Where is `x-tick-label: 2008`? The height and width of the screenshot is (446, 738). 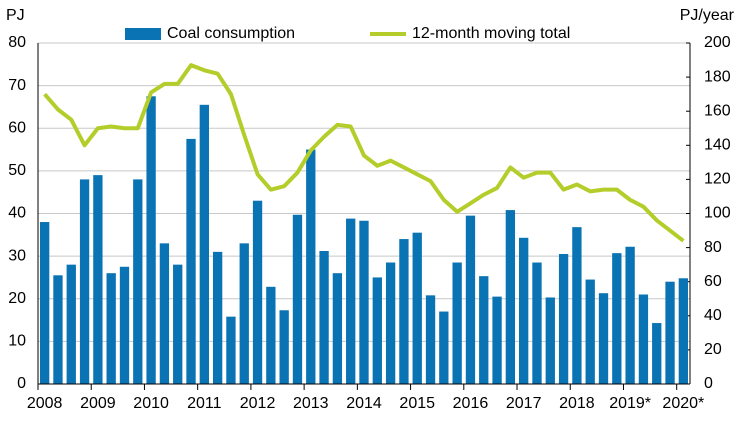
x-tick-label: 2008 is located at coordinates (45, 403).